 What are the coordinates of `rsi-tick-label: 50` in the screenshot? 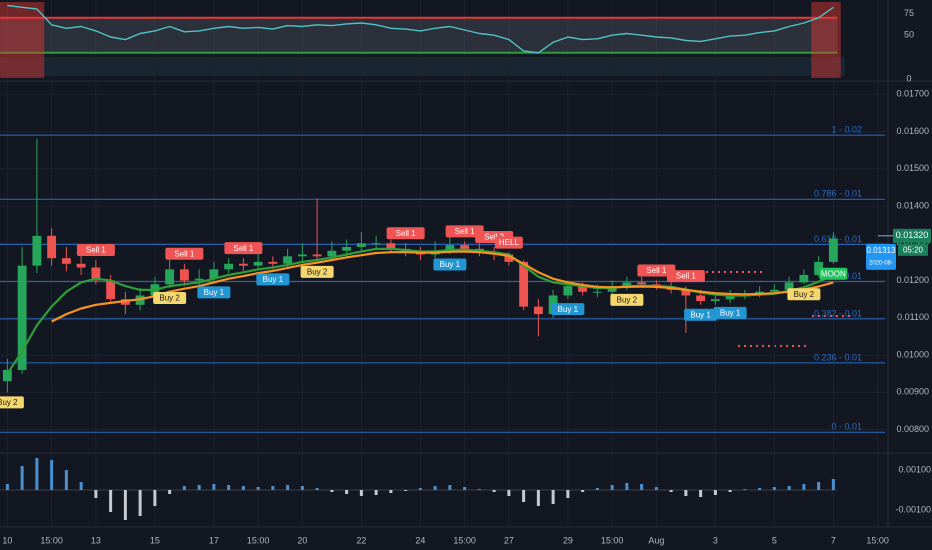 It's located at (909, 35).